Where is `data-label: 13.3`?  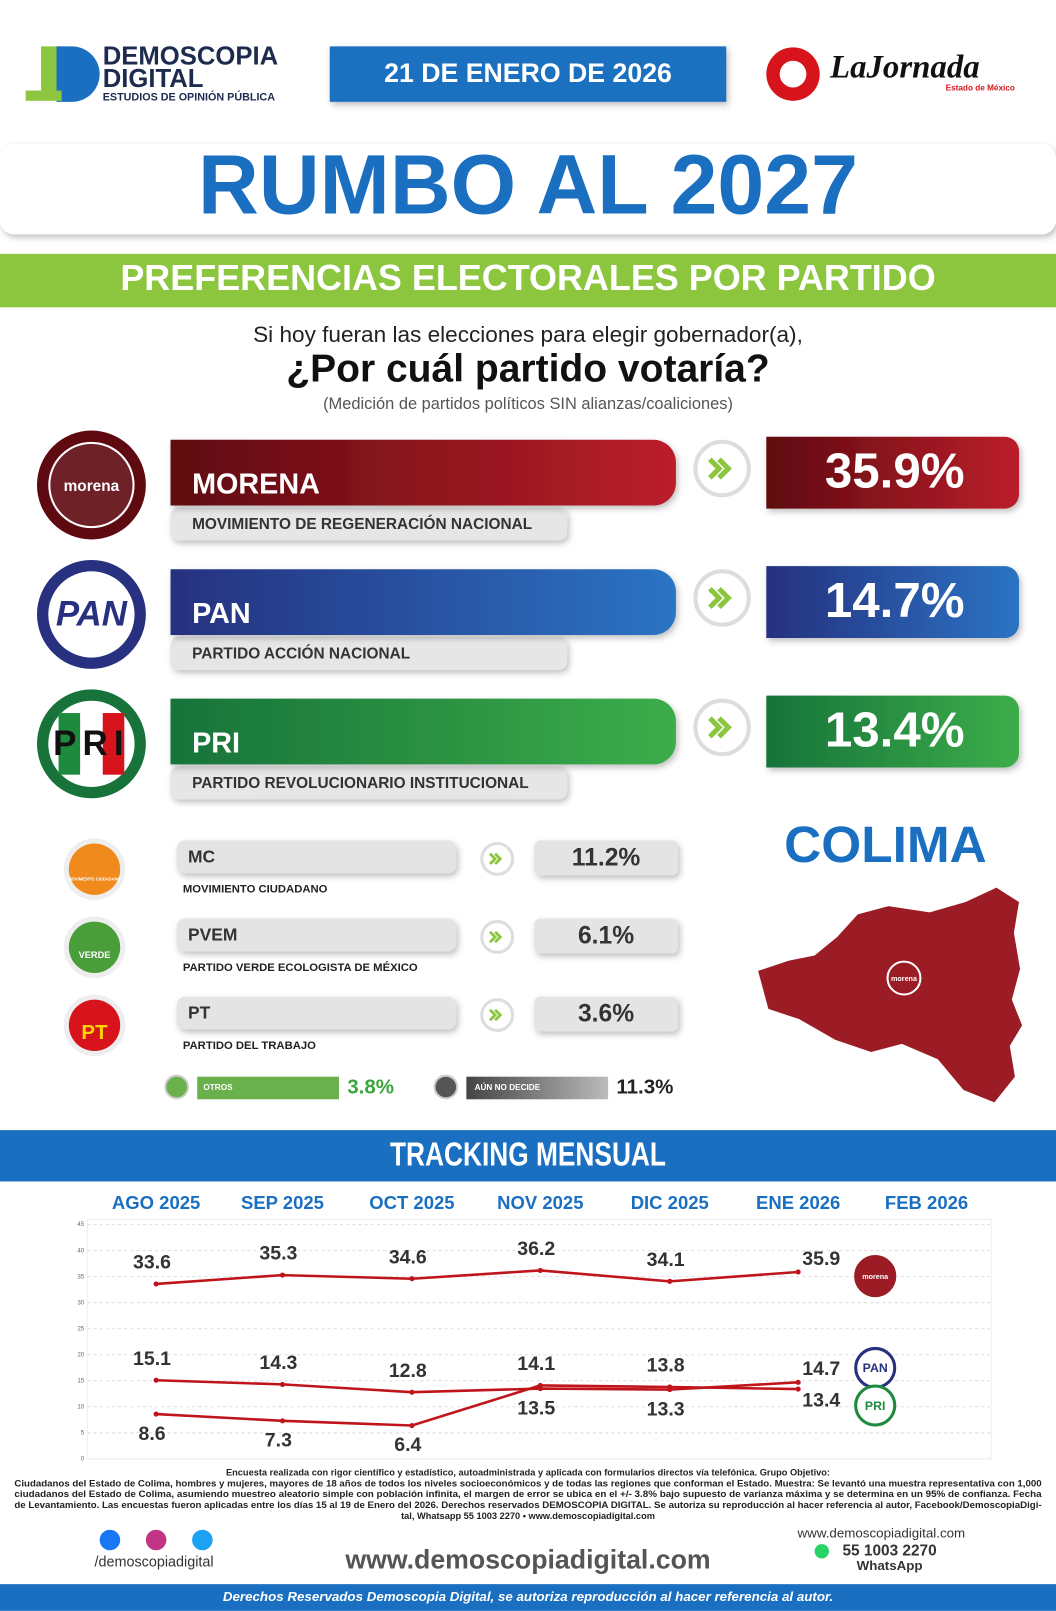
data-label: 13.3 is located at coordinates (666, 1409).